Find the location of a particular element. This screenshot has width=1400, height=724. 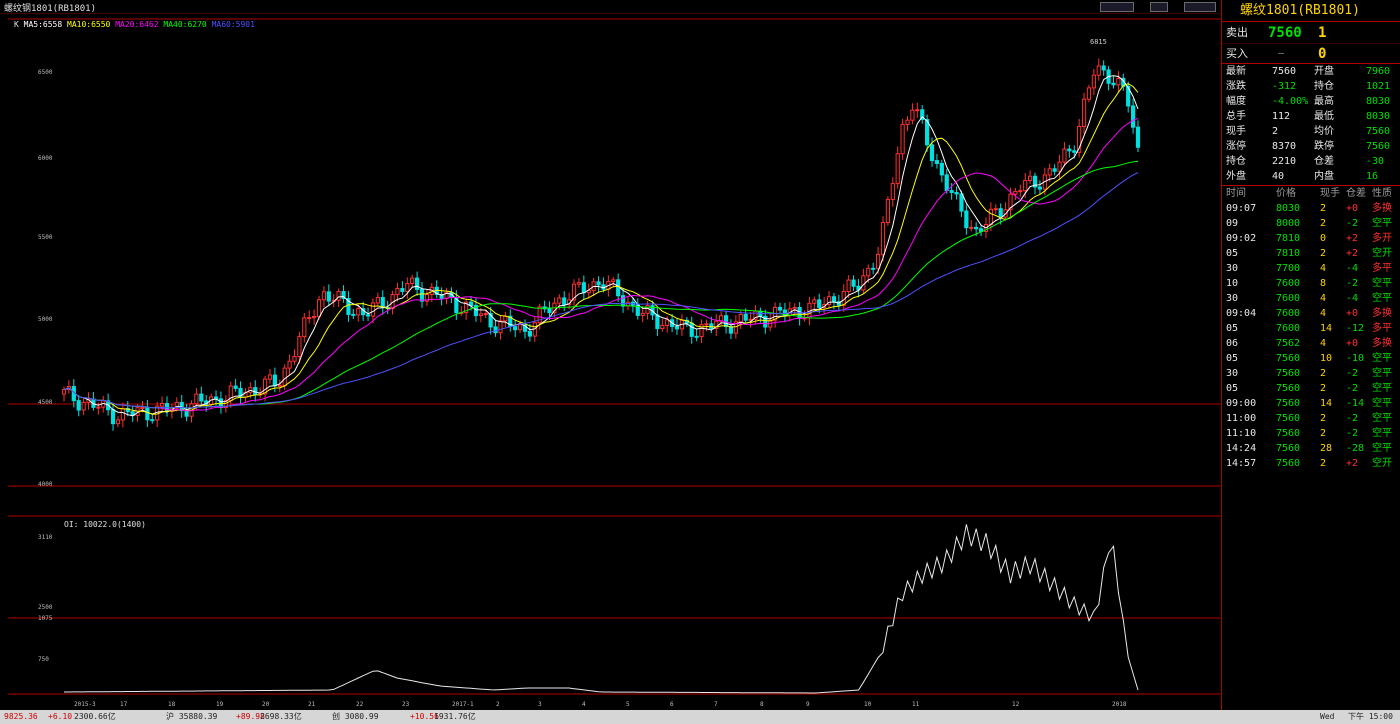

tick-oi-change: -2 is located at coordinates (1352, 388).